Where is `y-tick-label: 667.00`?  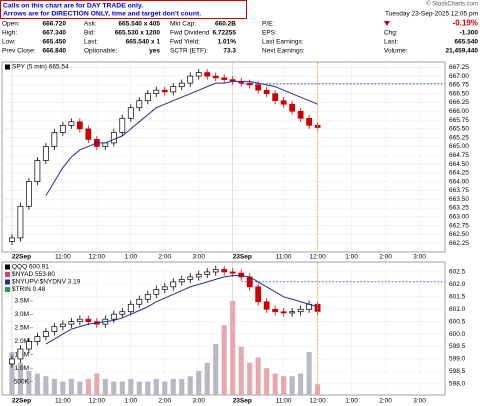 y-tick-label: 667.00 is located at coordinates (459, 76).